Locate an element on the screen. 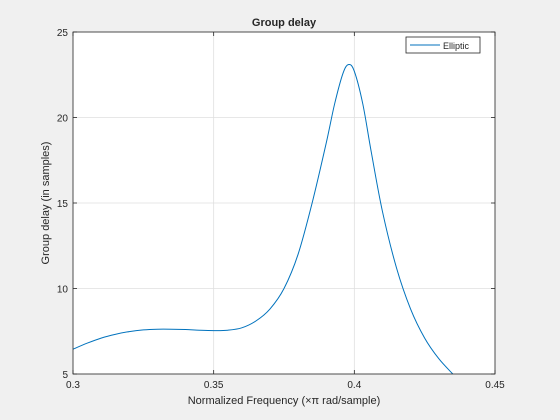 This screenshot has width=560, height=420. x-axis-label: Normalized Frequency (×π rad/sample) is located at coordinates (284, 401).